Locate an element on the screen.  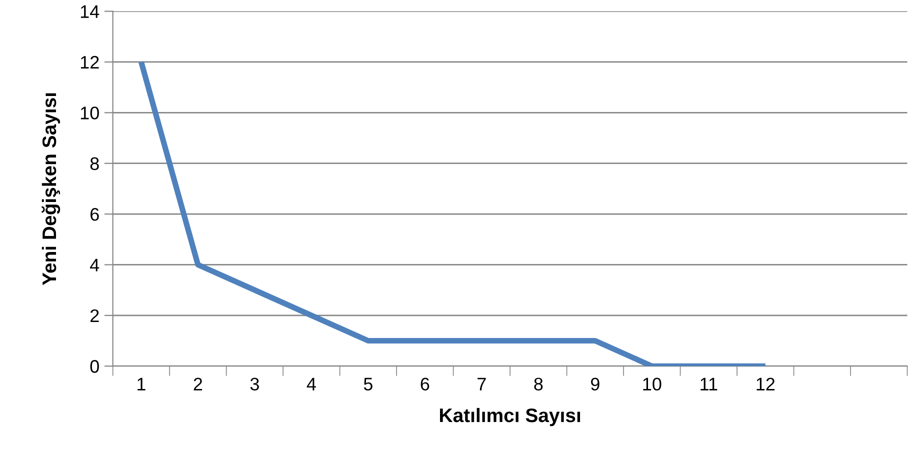
x-tick-label: 3 is located at coordinates (254, 384).